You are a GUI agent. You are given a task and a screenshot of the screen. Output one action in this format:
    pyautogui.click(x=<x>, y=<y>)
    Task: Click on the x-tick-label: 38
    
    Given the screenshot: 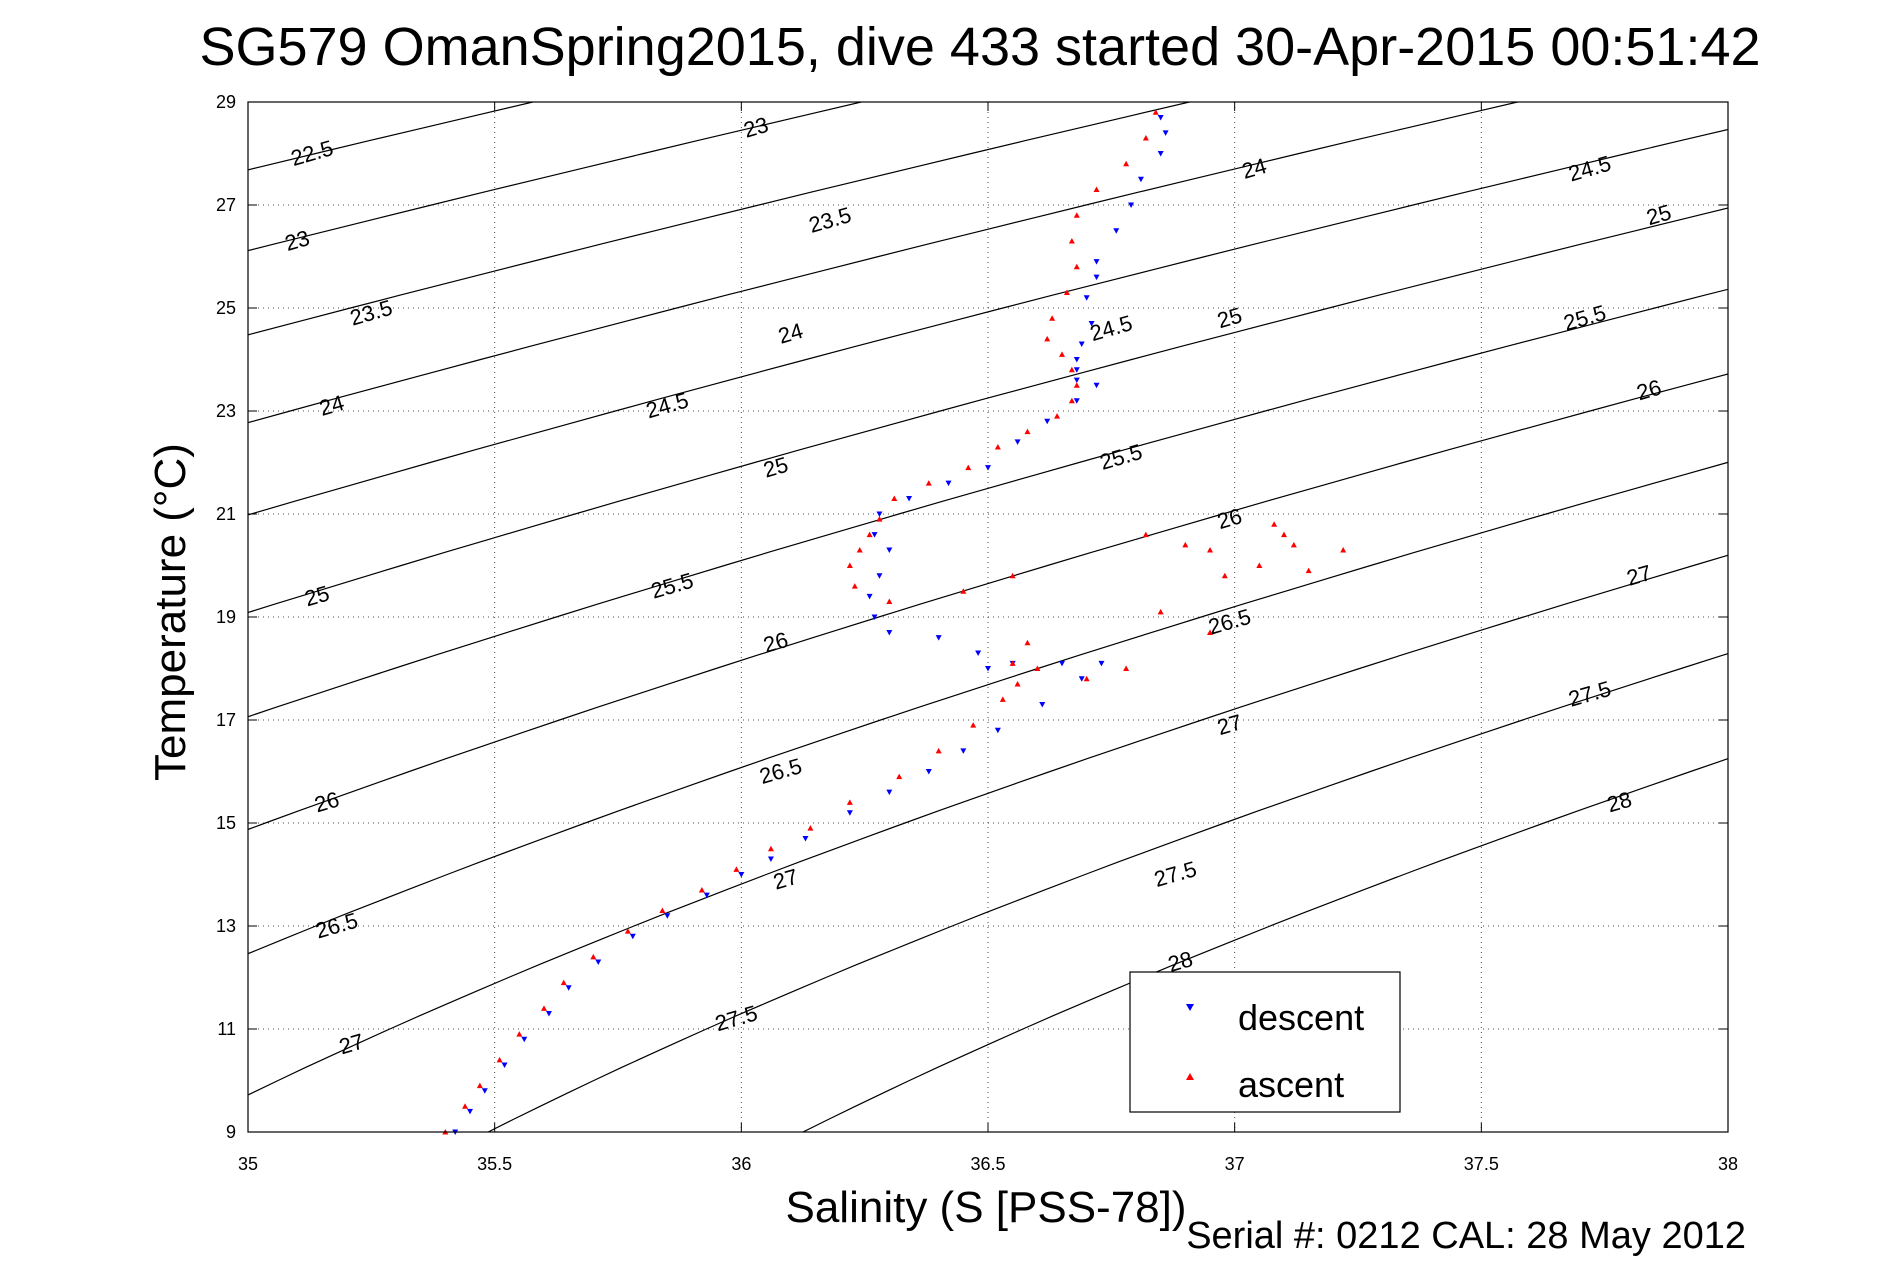 What is the action you would take?
    pyautogui.click(x=1728, y=1164)
    